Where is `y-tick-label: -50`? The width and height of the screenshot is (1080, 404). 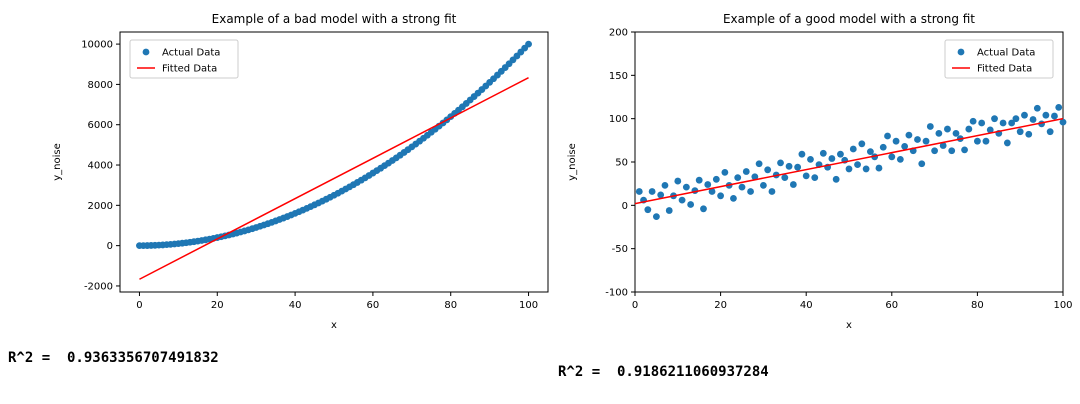
y-tick-label: -50 is located at coordinates (620, 249).